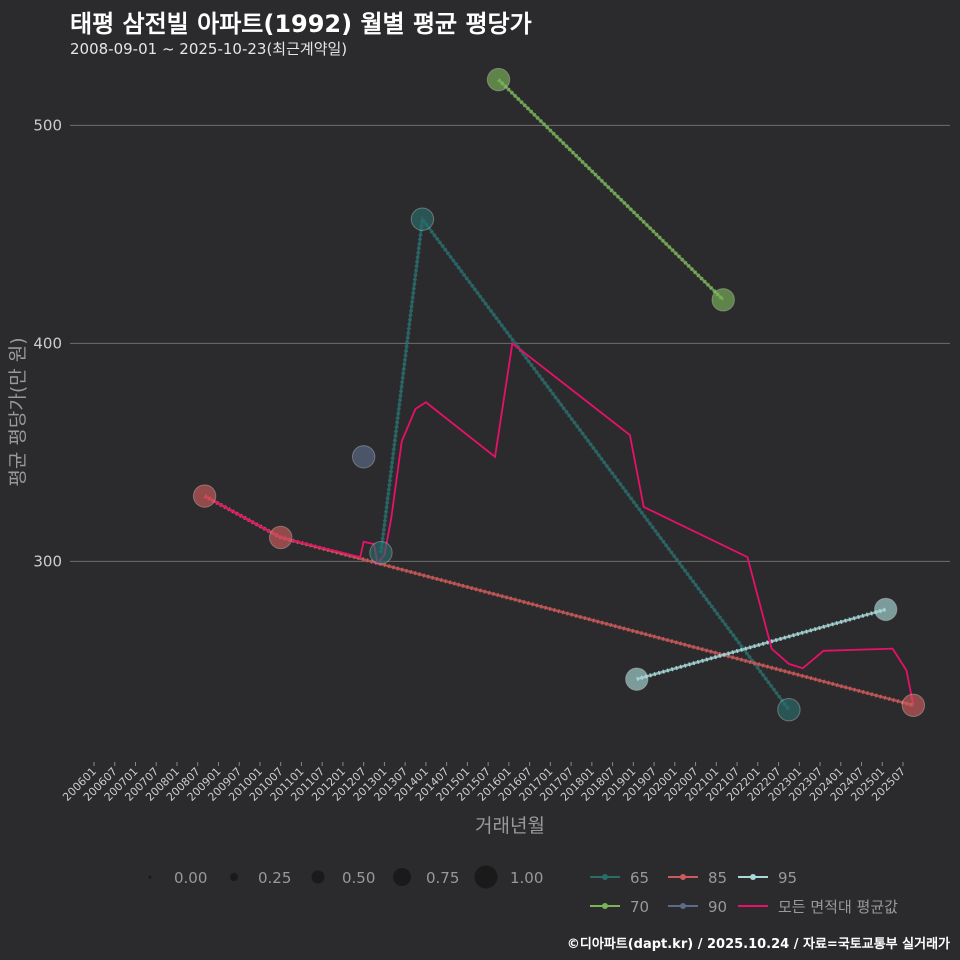 The image size is (960, 960). What do you see at coordinates (717, 878) in the screenshot?
I see `color-legend-label: 85` at bounding box center [717, 878].